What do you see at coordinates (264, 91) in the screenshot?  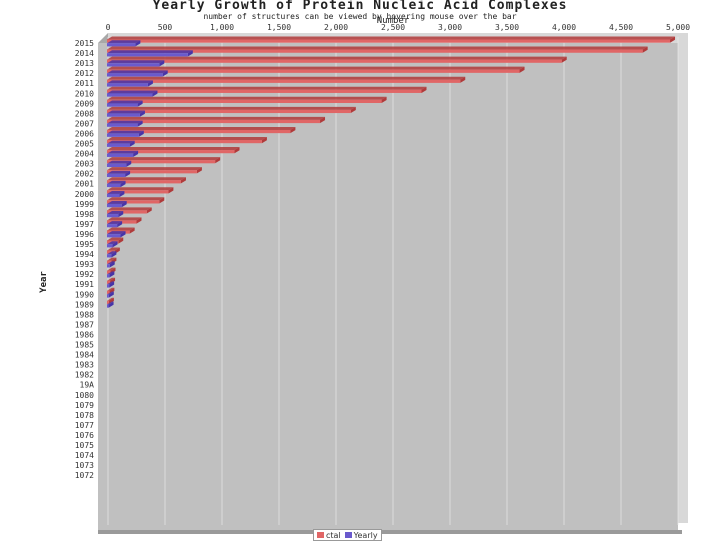 I see `bar-total-2010` at bounding box center [264, 91].